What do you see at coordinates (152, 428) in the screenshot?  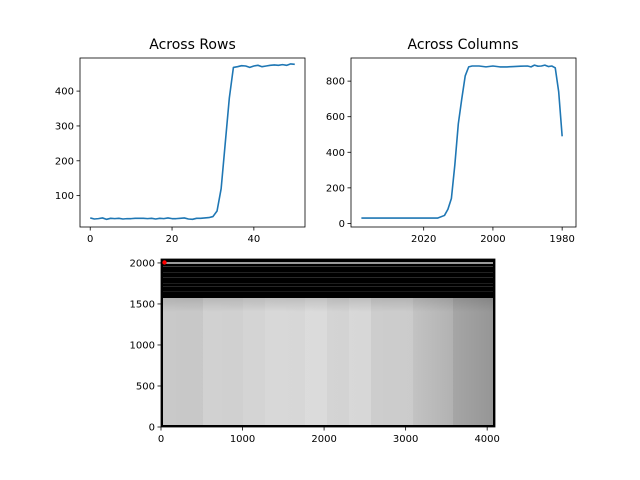 I see `image-y-tick-label: 0` at bounding box center [152, 428].